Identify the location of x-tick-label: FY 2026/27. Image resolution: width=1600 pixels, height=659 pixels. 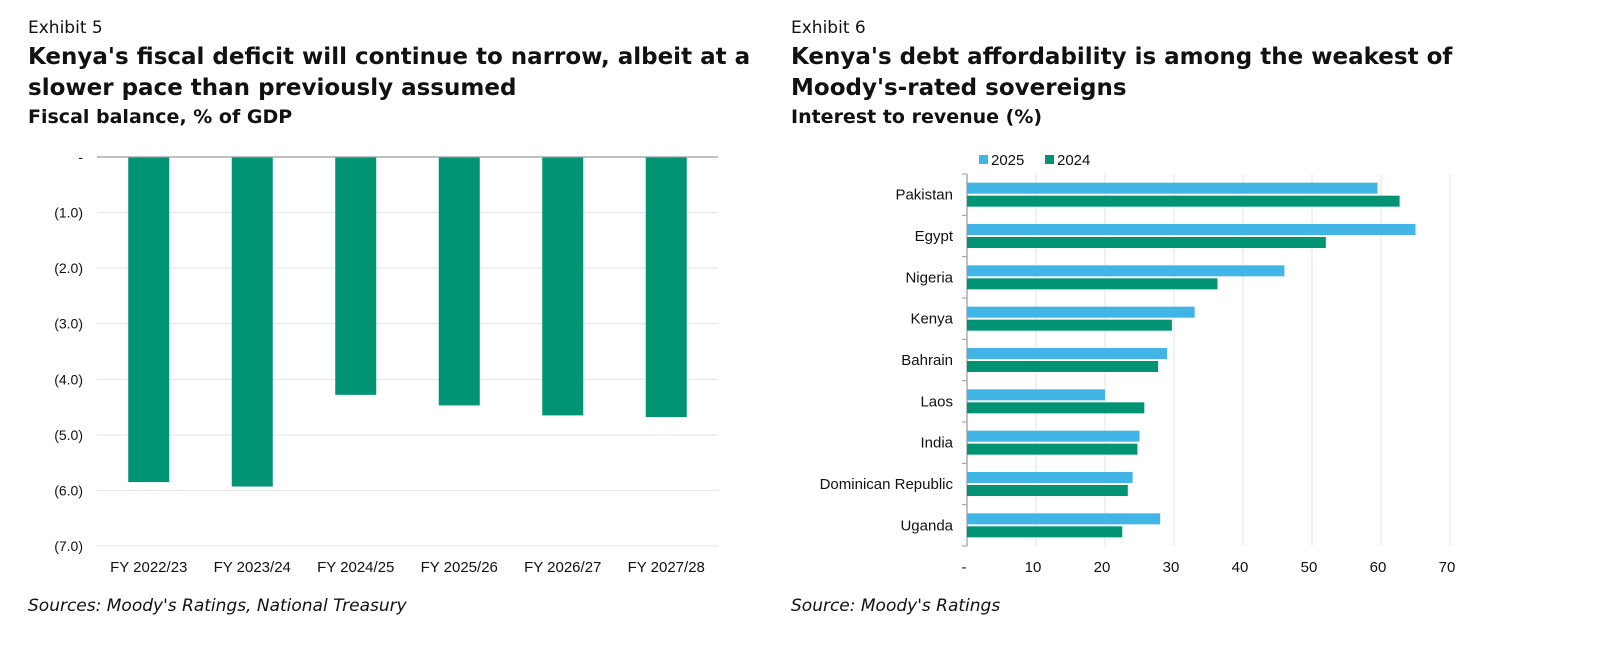
(562, 567).